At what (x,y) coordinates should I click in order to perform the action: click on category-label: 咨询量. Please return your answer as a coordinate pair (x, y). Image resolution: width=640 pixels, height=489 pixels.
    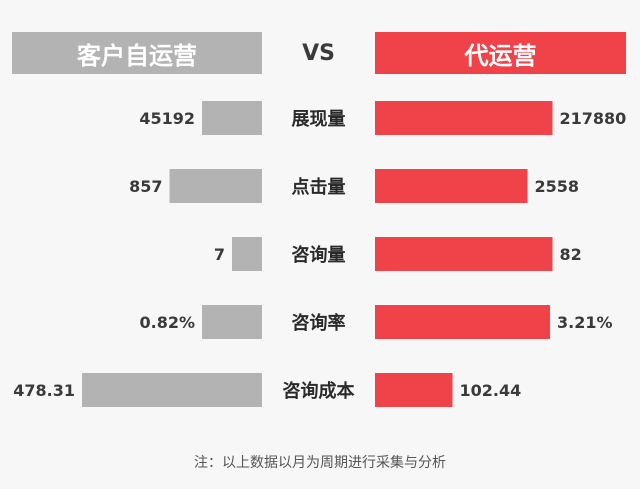
    Looking at the image, I should click on (319, 255).